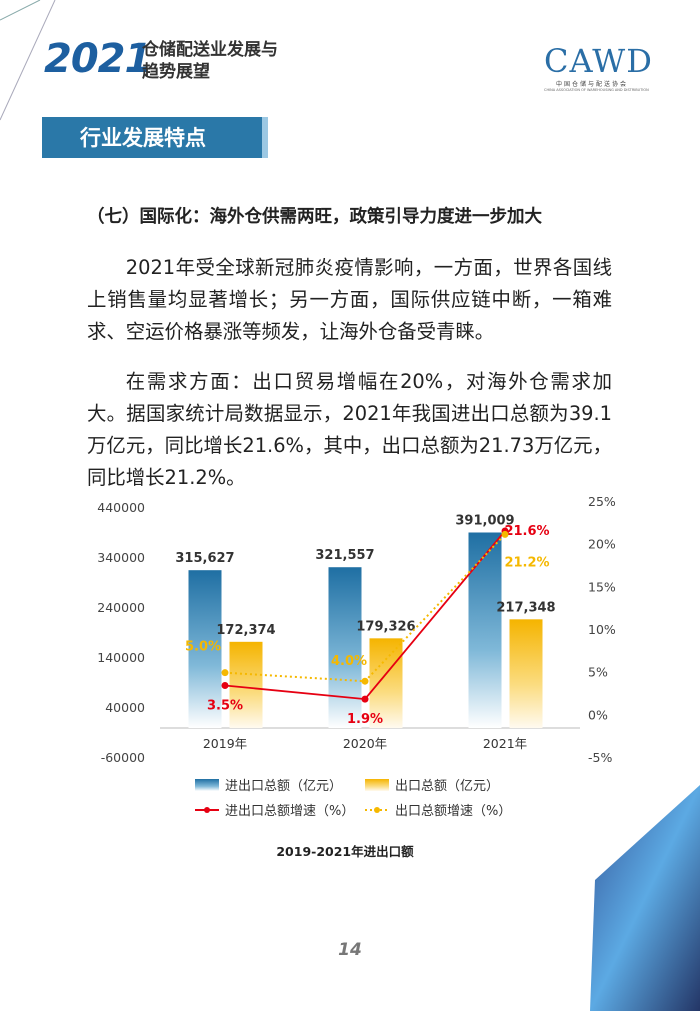 This screenshot has width=700, height=1011. Describe the element at coordinates (283, 786) in the screenshot. I see `legend-label: 进出口总额（亿元）` at that location.